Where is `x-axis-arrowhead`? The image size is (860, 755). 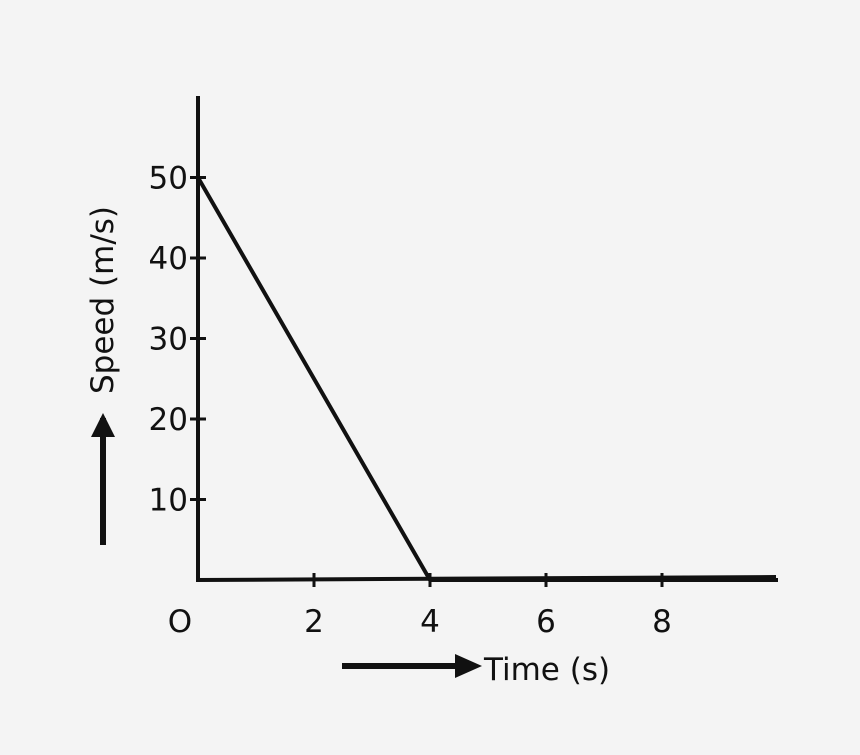 x-axis-arrowhead is located at coordinates (468, 666).